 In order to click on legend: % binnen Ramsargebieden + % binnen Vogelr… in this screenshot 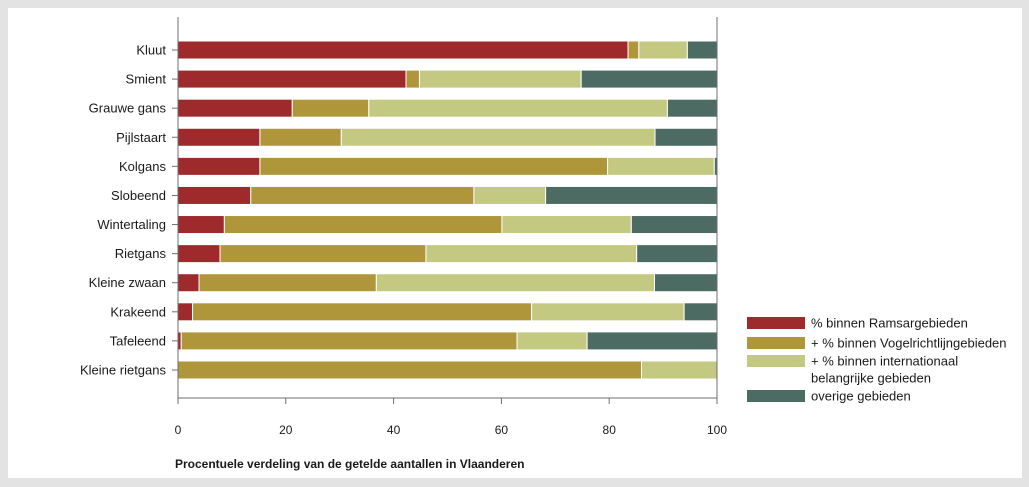, I will do `click(877, 360)`.